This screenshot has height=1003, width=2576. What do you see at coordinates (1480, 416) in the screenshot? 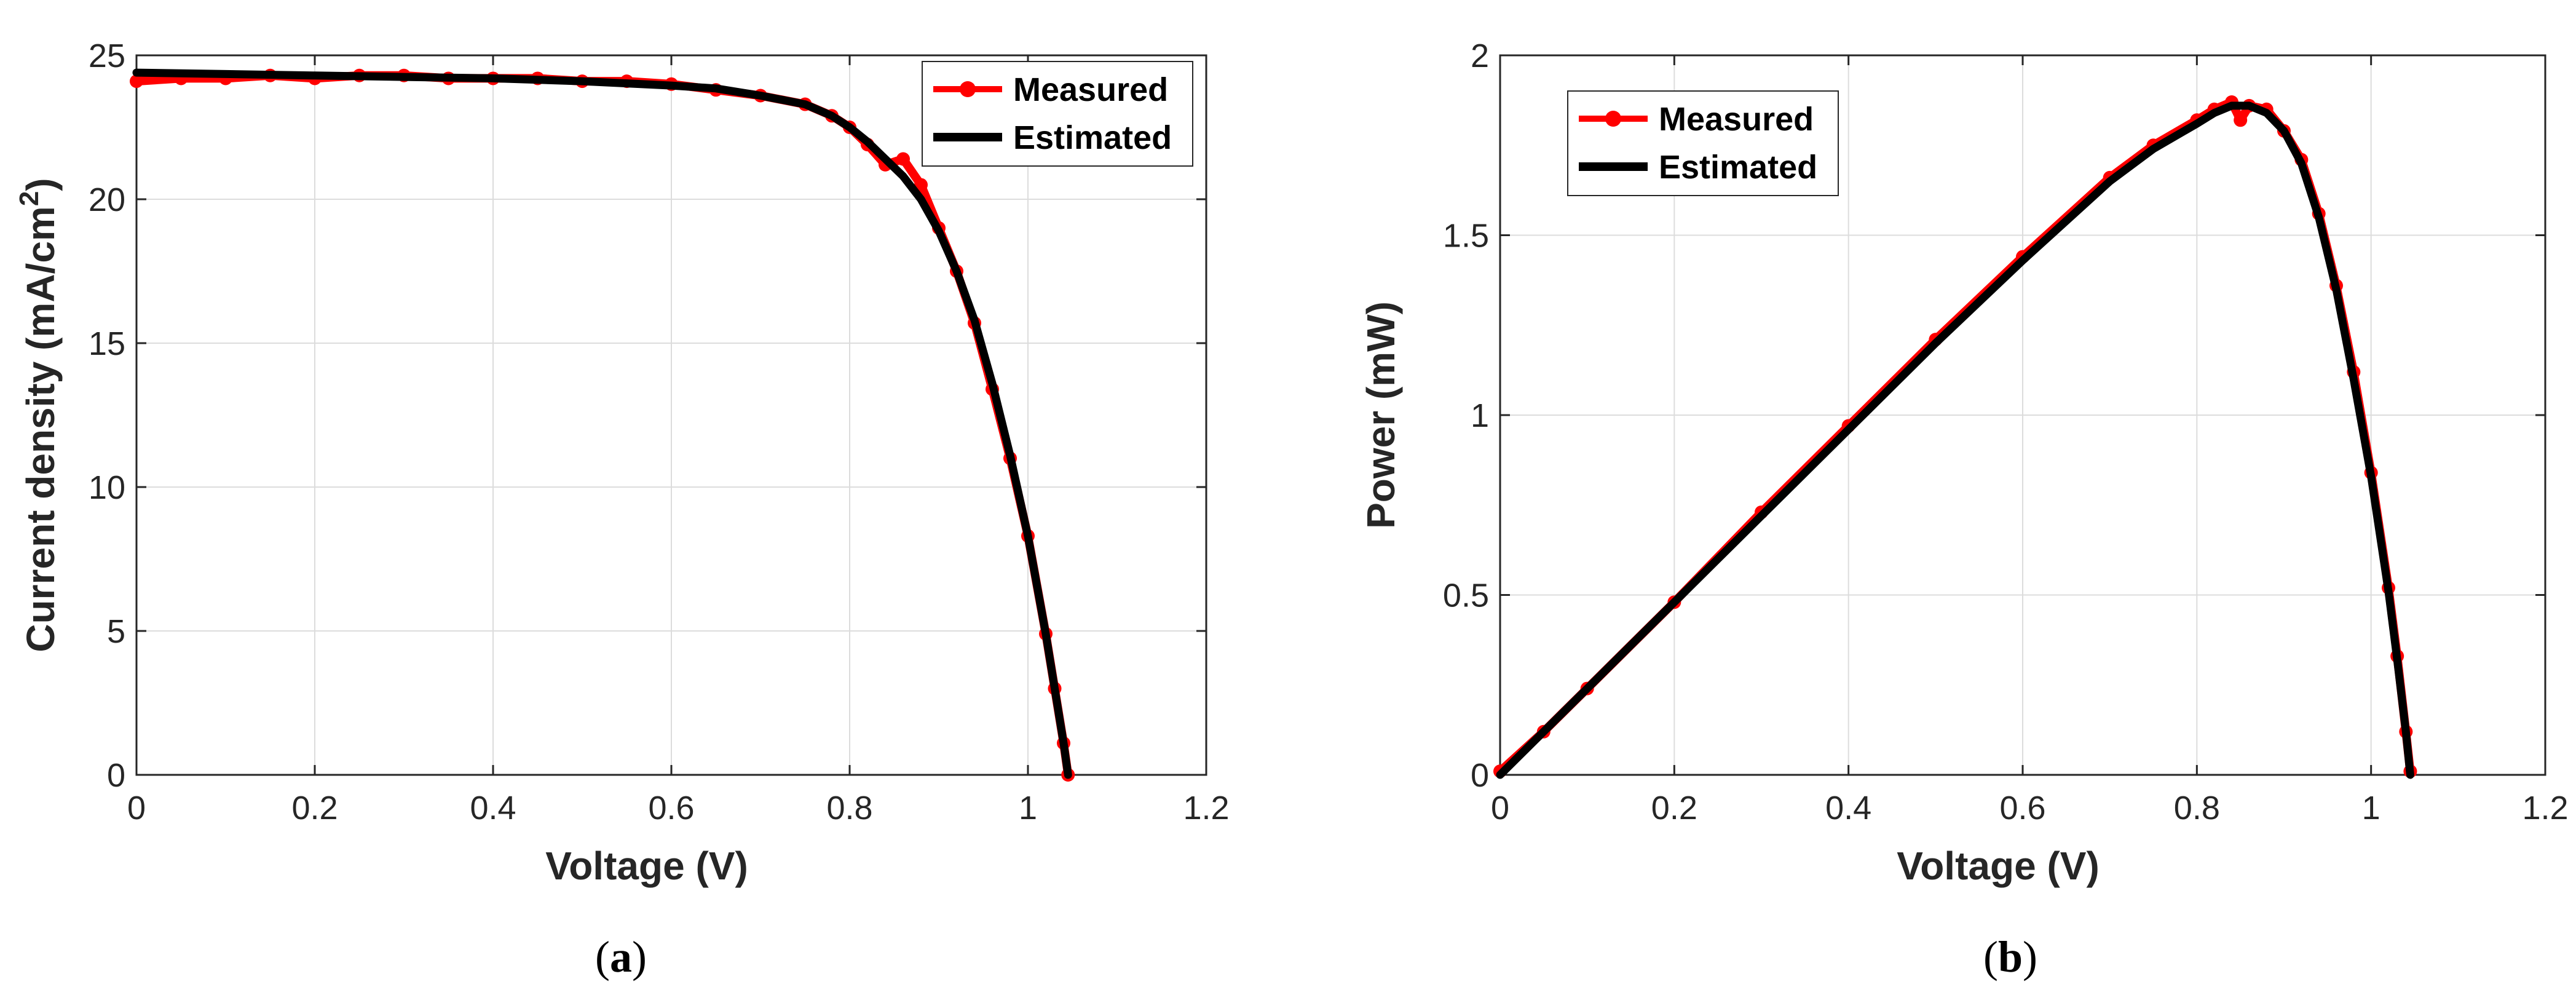
I see `y-tick-label: 1` at bounding box center [1480, 416].